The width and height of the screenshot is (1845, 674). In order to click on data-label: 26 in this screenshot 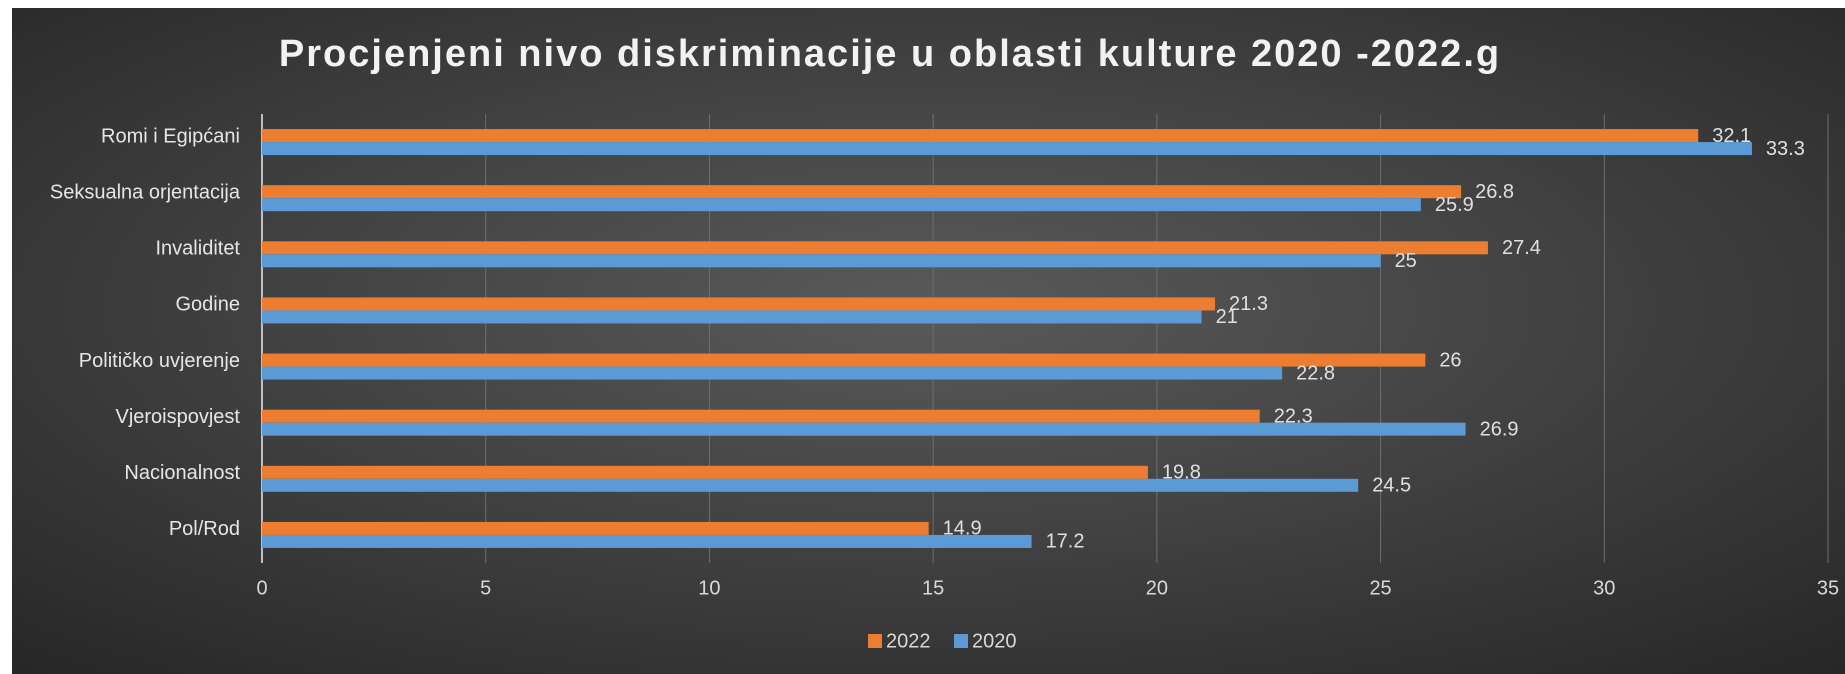, I will do `click(1450, 360)`.